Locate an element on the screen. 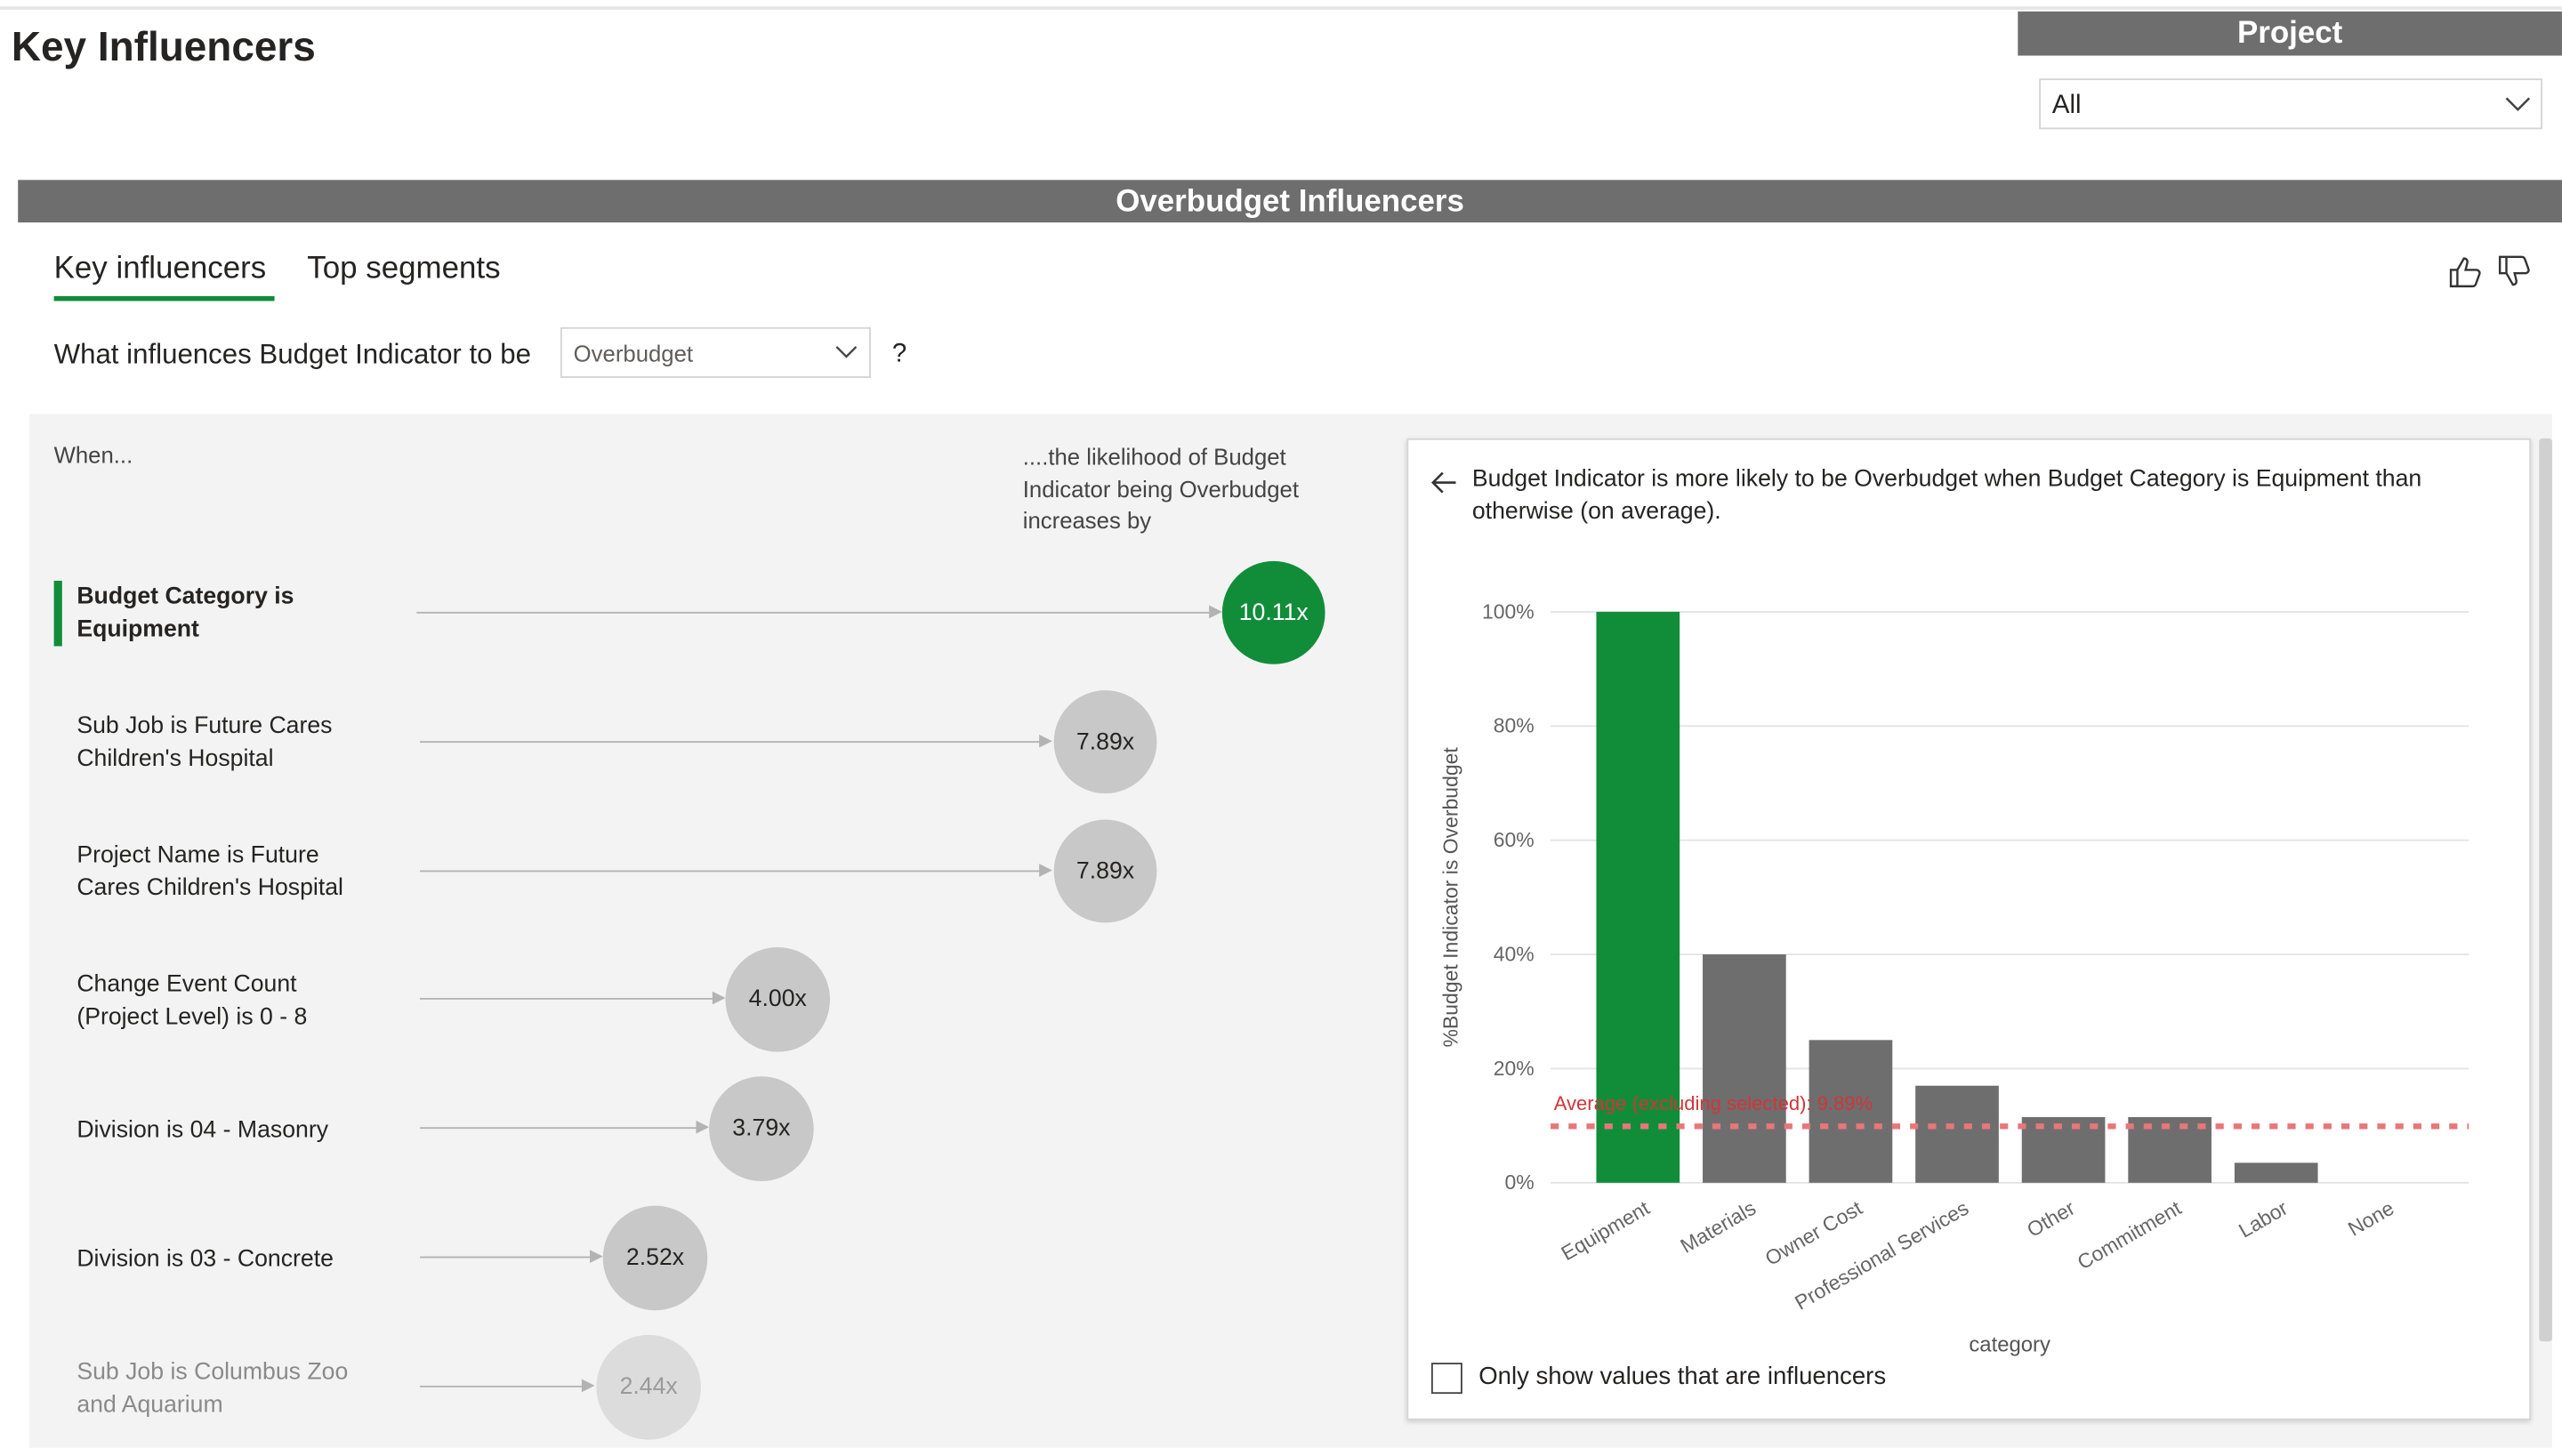 This screenshot has width=2562, height=1456. x-tick-label: Equipment is located at coordinates (1605, 1230).